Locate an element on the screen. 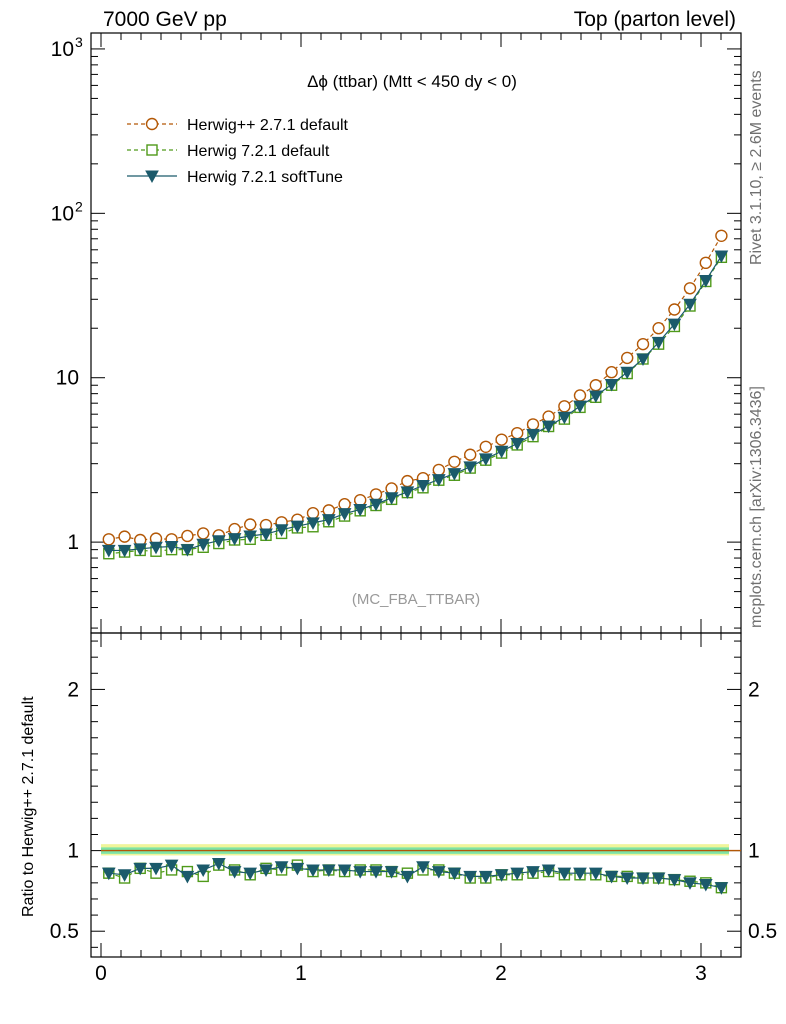 The image size is (786, 1024). ratio-y-tick-label: 0.5 is located at coordinates (64, 931).